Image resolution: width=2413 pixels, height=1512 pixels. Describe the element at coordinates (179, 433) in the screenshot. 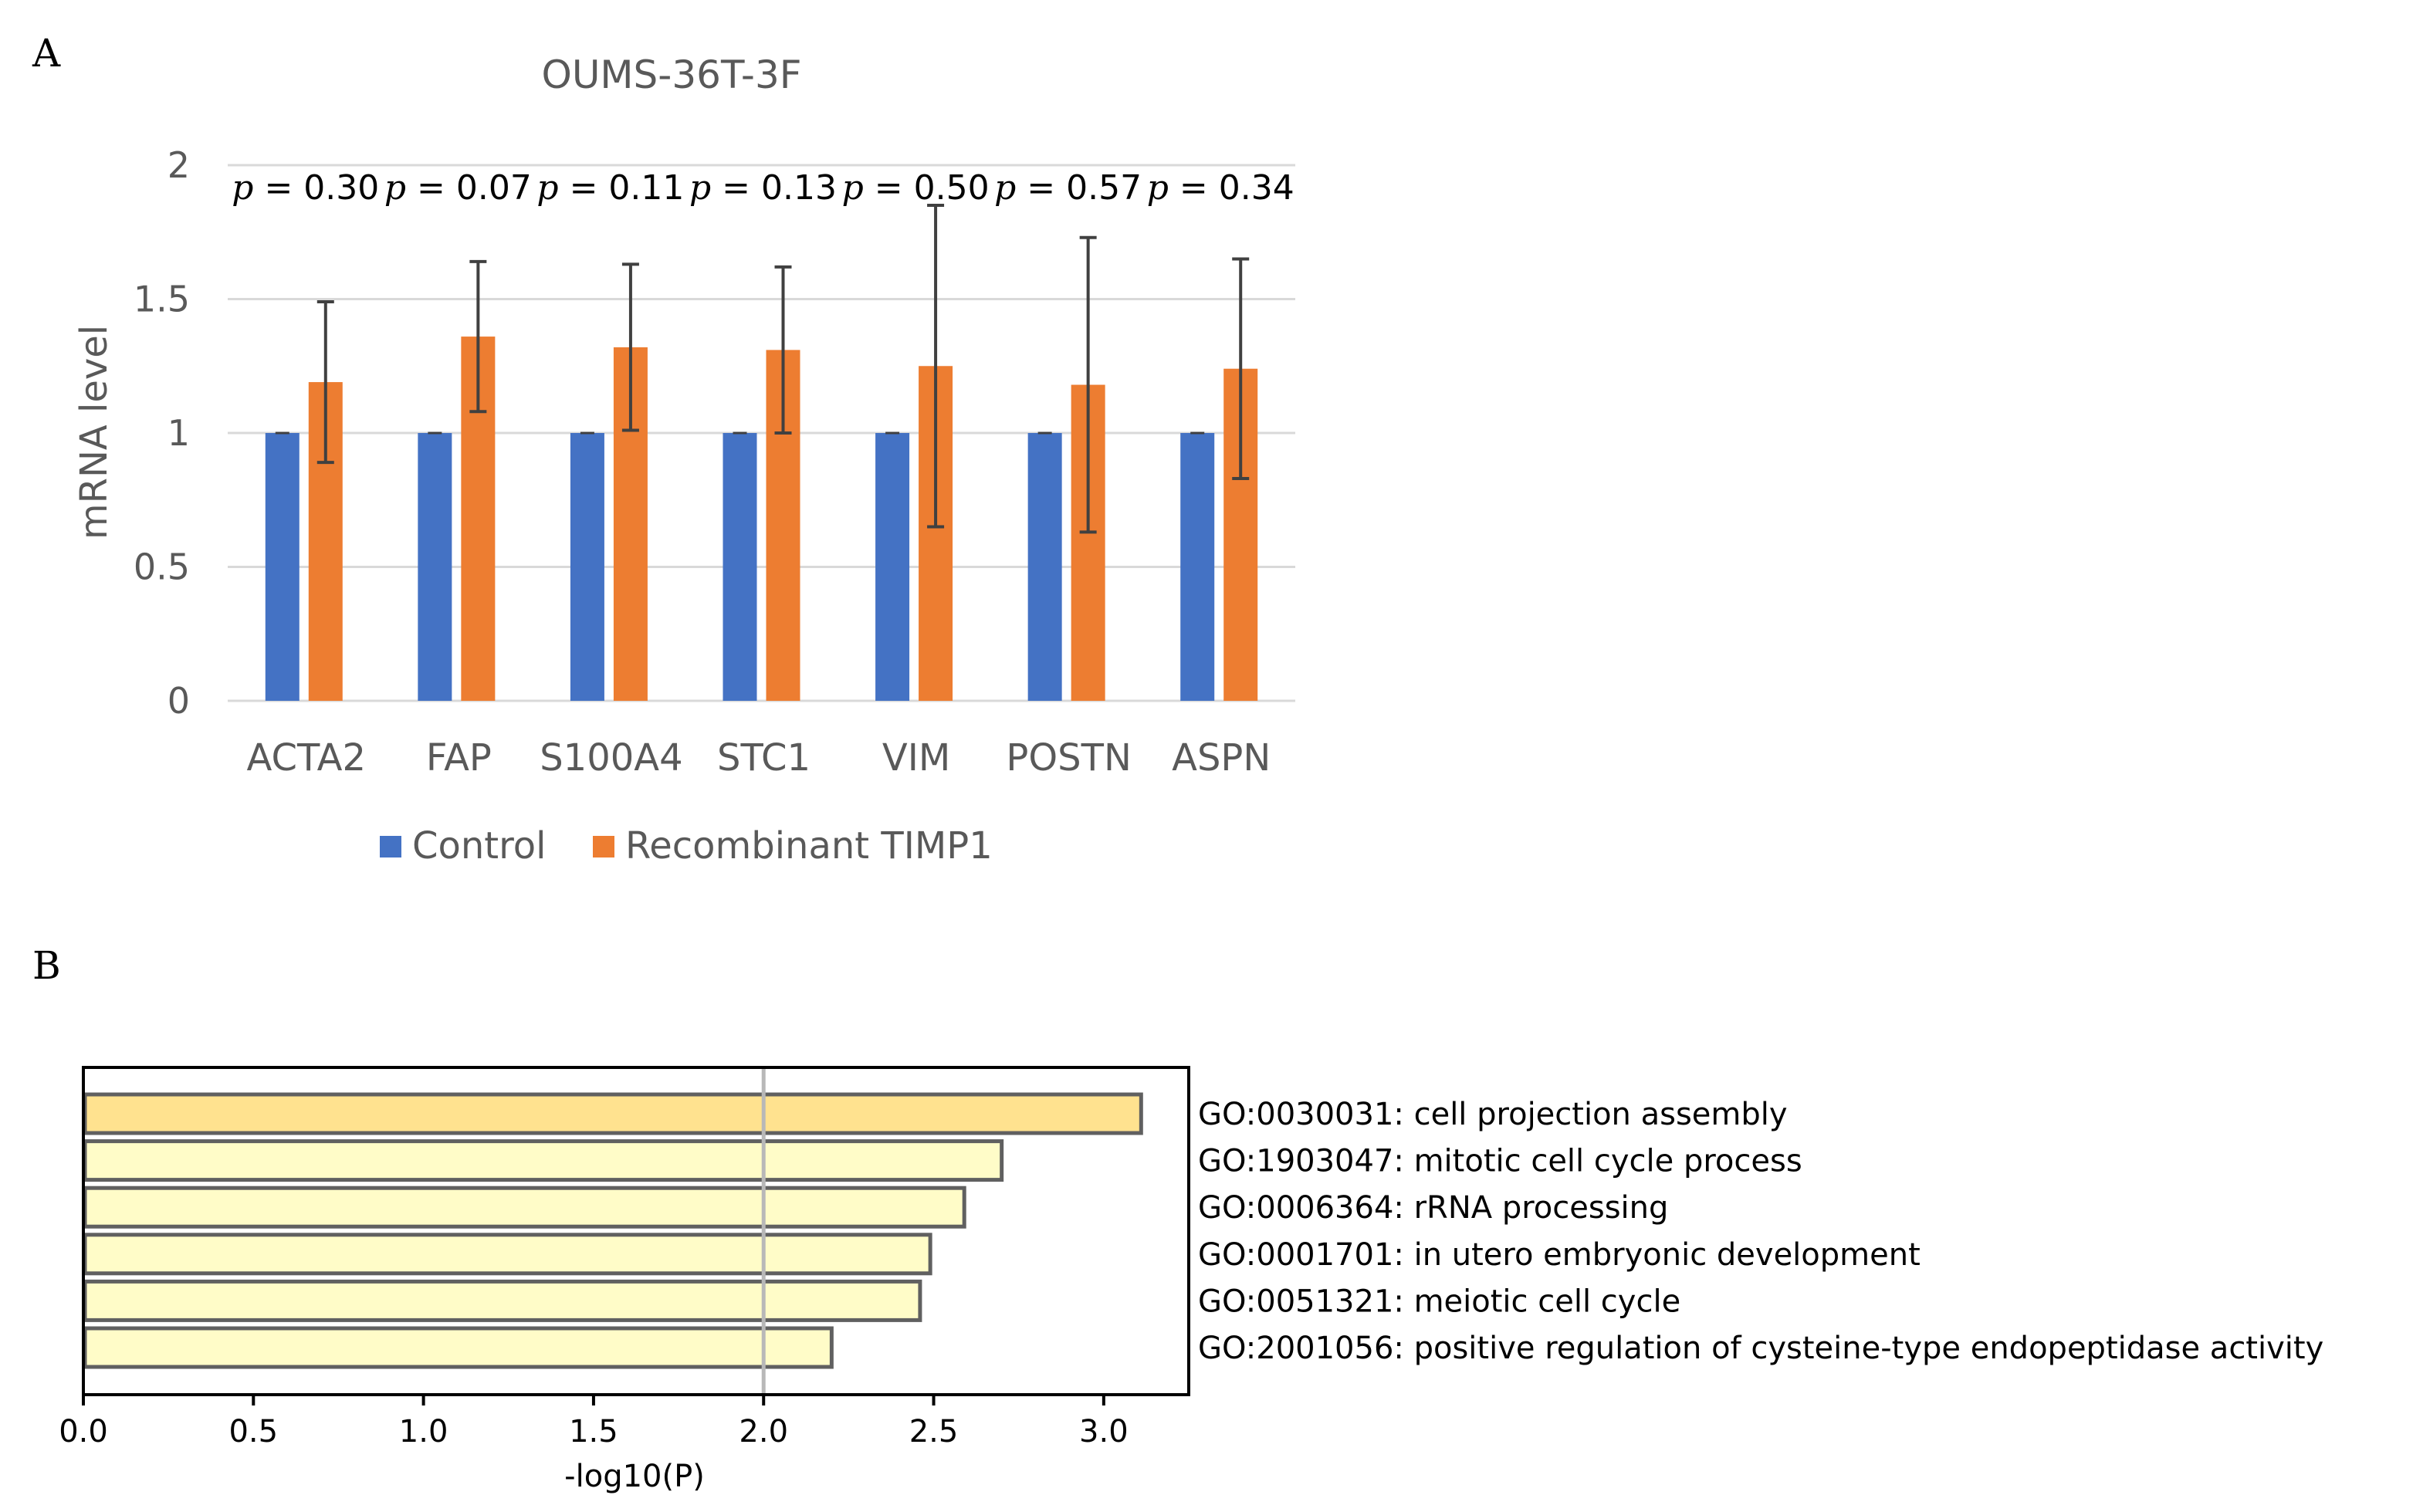

I see `y-tick-label: 1` at that location.